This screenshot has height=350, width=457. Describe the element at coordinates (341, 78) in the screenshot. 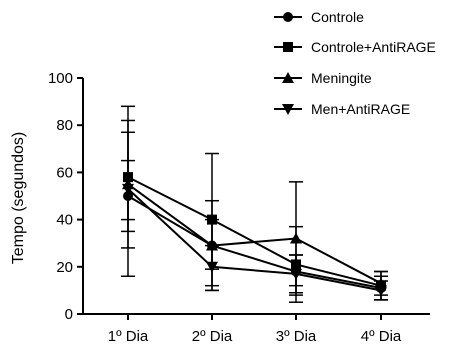

I see `legend-label: Meningite` at that location.